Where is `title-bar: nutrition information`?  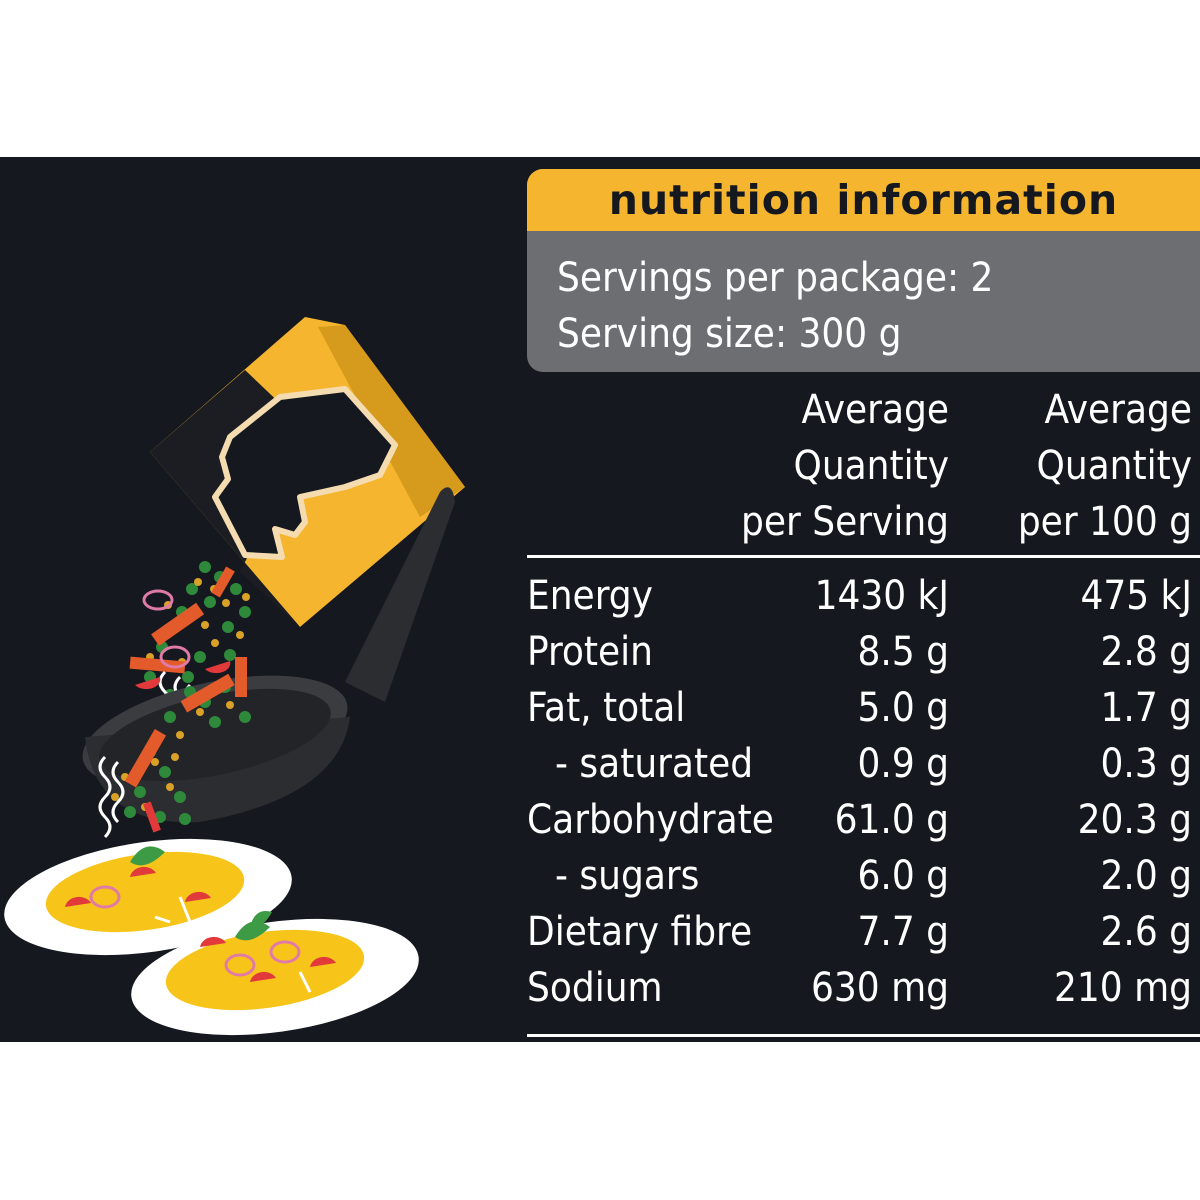 title-bar: nutrition information is located at coordinates (863, 200).